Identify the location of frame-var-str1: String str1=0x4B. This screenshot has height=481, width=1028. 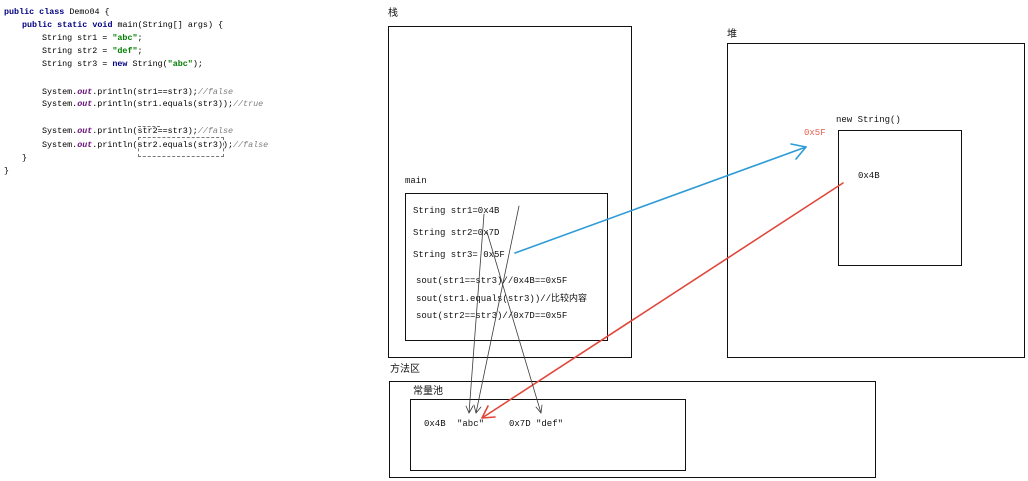
(456, 211).